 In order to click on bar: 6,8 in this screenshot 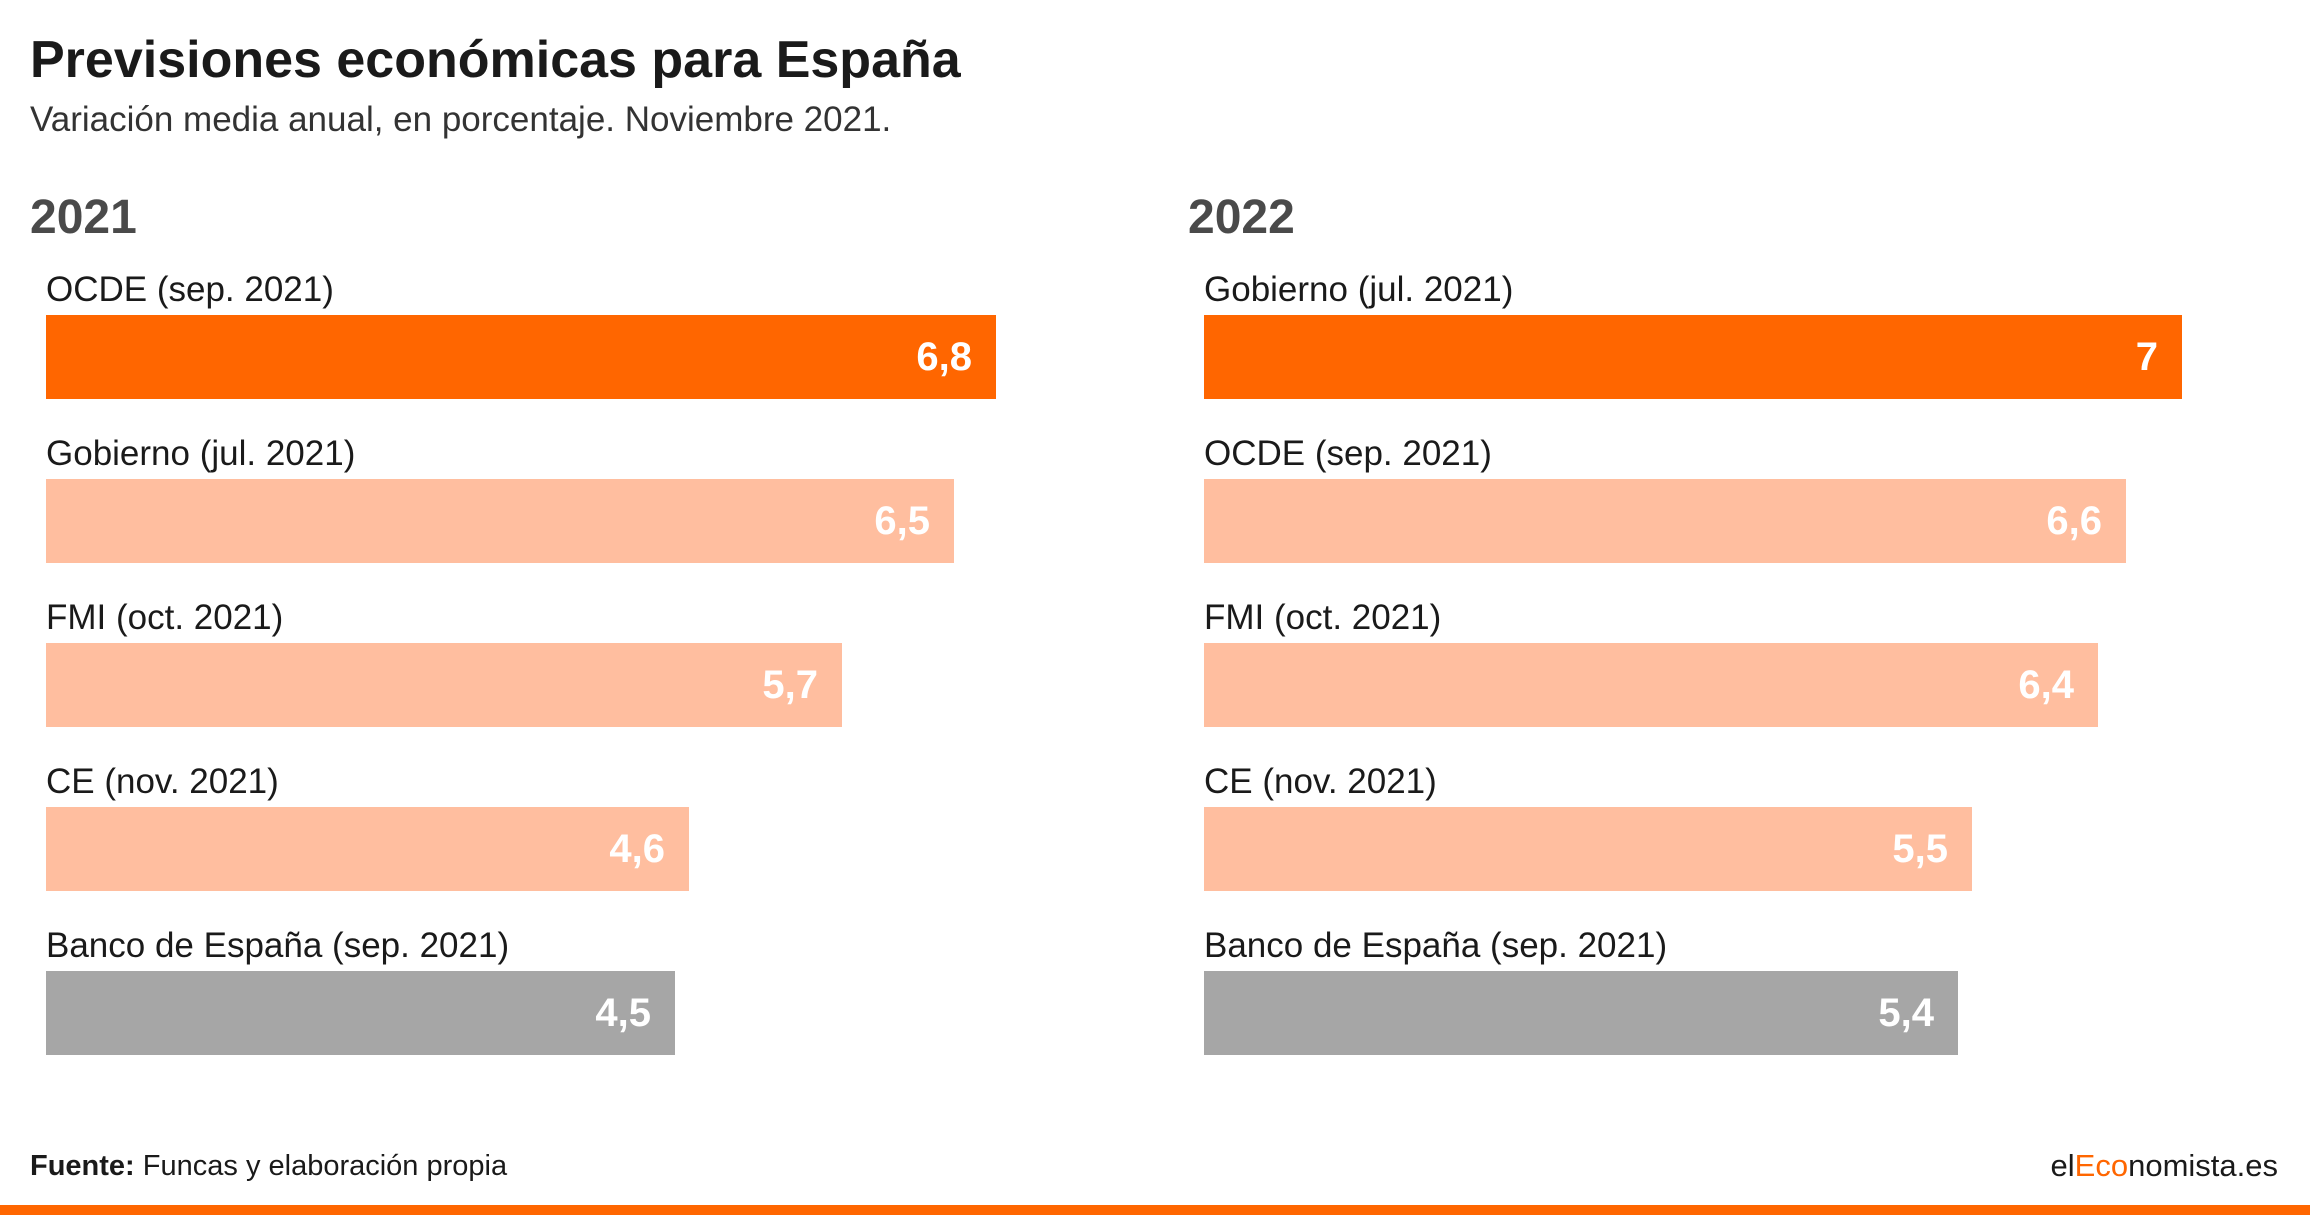, I will do `click(521, 357)`.